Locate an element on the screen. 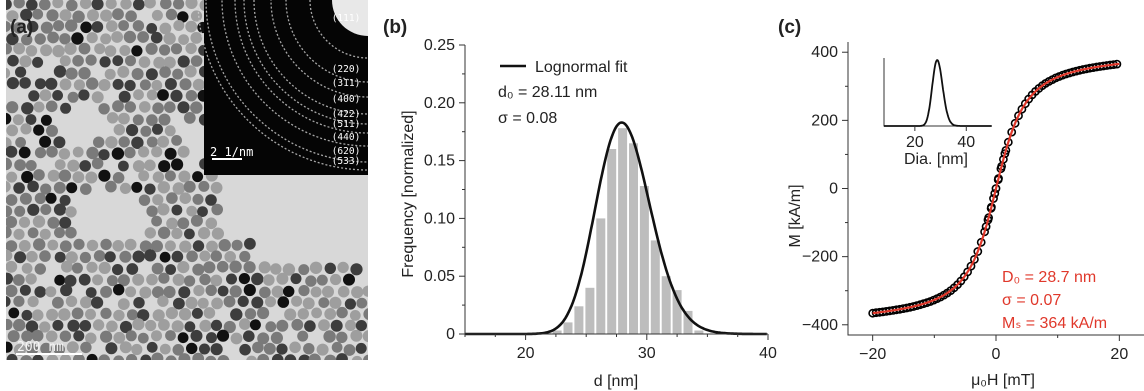 The width and height of the screenshot is (1144, 391). diffraction-ring-label: (440) is located at coordinates (346, 137).